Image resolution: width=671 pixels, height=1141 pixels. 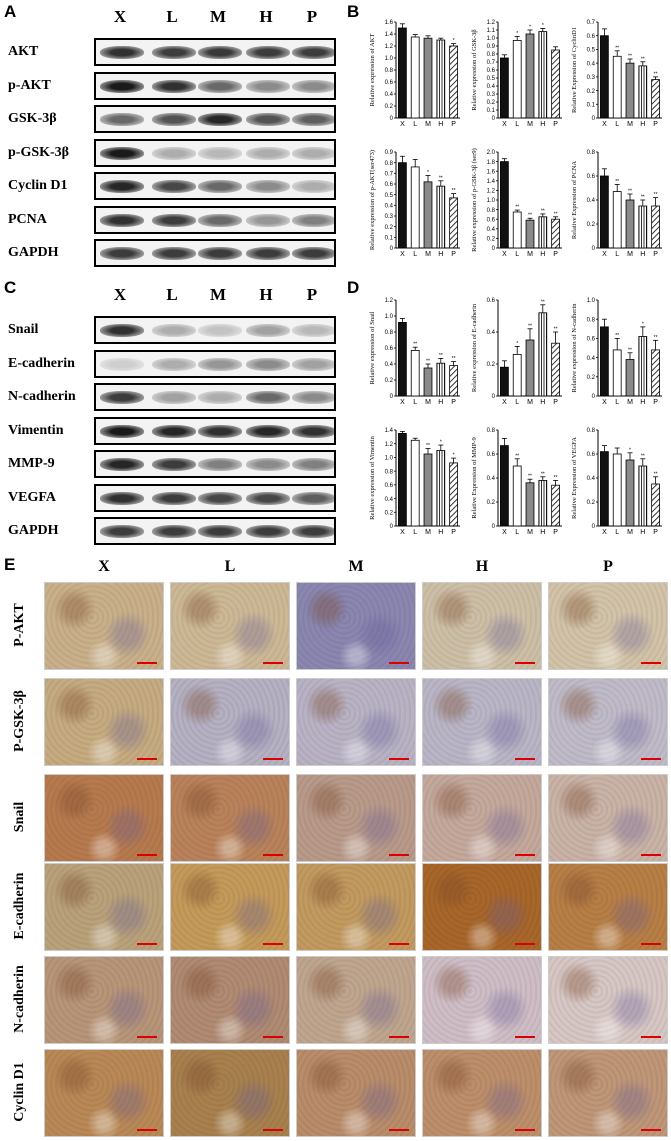 I want to click on y-axis-label: Relative expression of p-GSK-3β (ser9), so click(x=474, y=200).